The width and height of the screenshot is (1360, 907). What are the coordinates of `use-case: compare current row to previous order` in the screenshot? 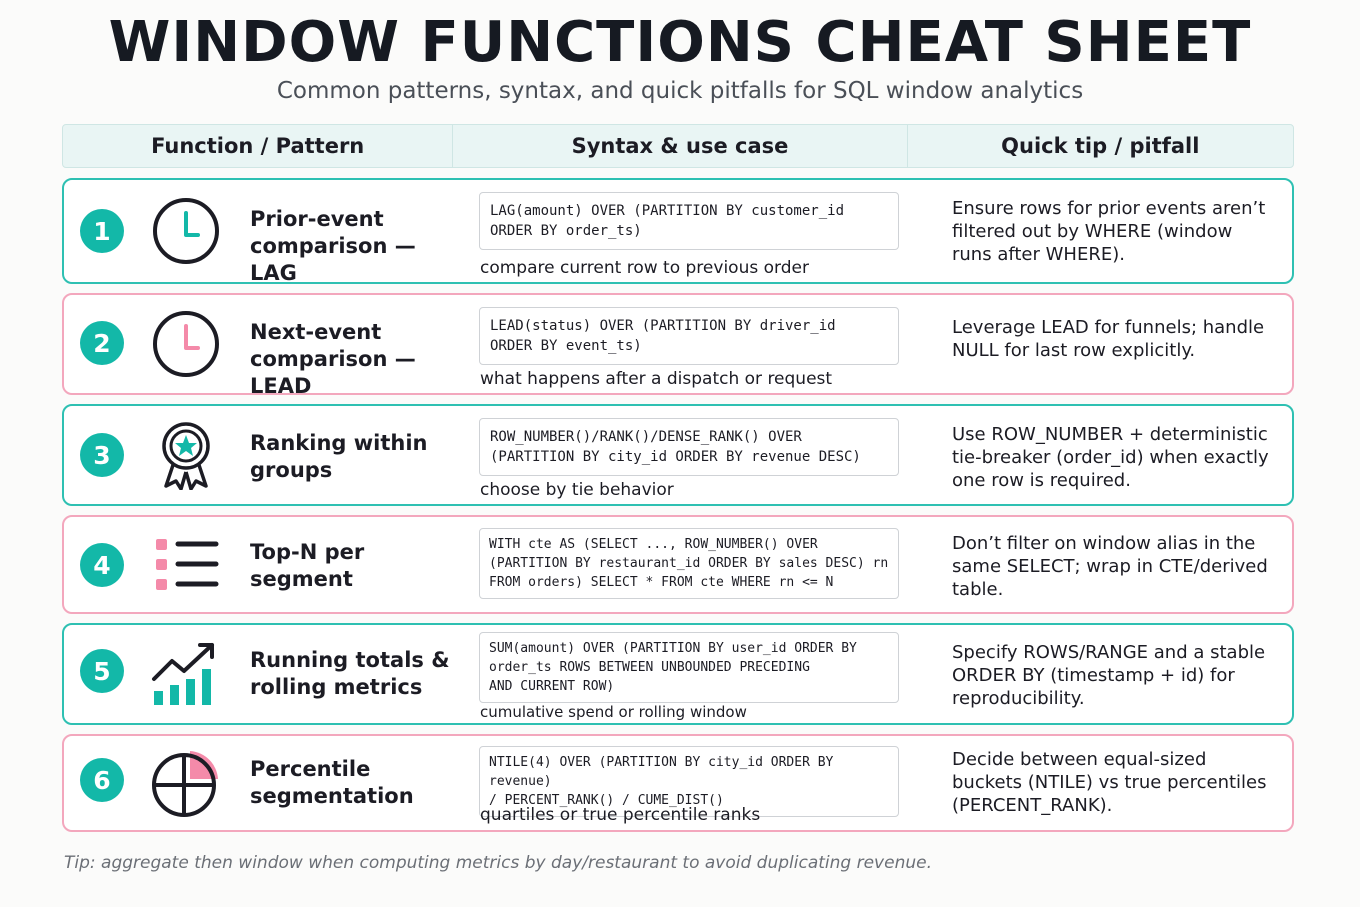 It's located at (644, 268).